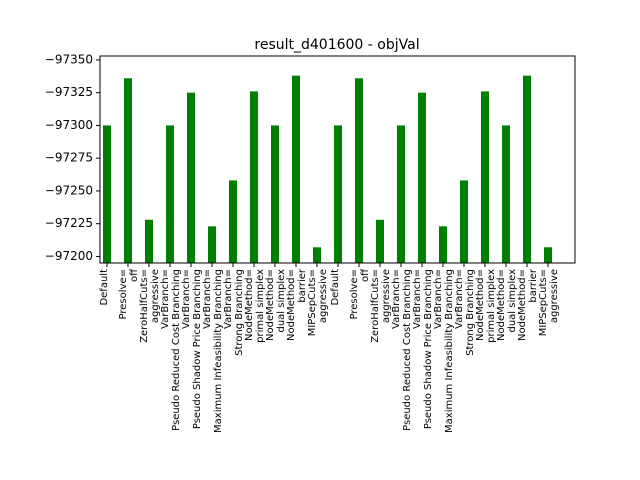 This screenshot has width=640, height=480. I want to click on y-tick-label: −97275, so click(69, 158).